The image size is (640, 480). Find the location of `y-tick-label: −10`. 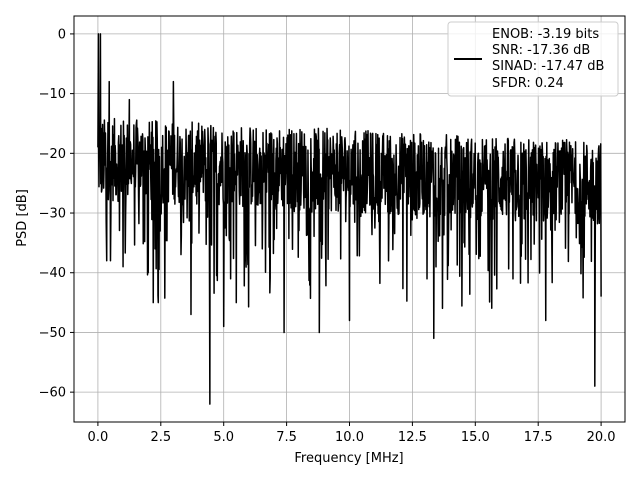

y-tick-label: −10 is located at coordinates (52, 94).